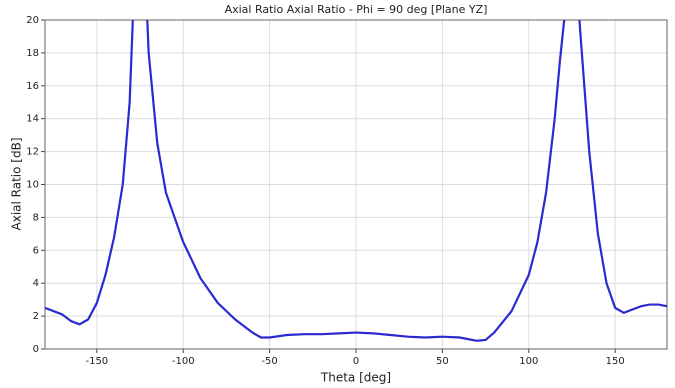 The image size is (675, 388). What do you see at coordinates (183, 361) in the screenshot?
I see `x-tick-label: -100` at bounding box center [183, 361].